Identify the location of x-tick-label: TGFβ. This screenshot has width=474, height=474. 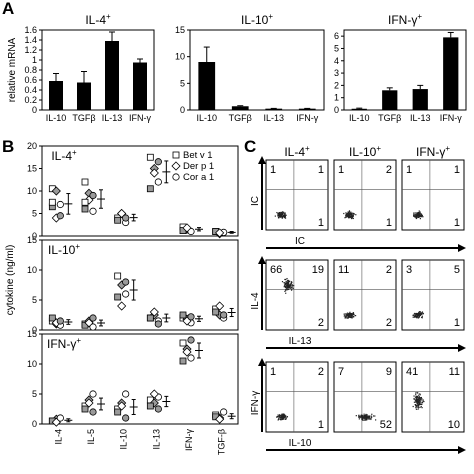
(83, 118).